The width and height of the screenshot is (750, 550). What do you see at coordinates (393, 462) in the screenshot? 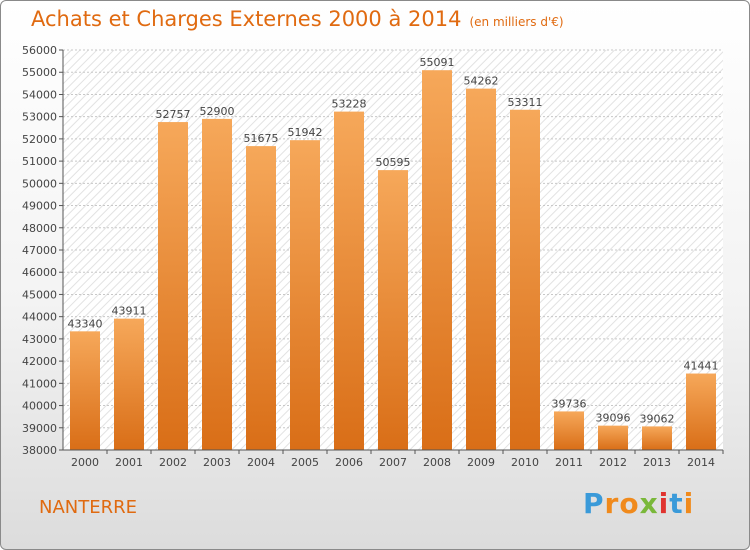
I see `x-tick-label: 2007` at bounding box center [393, 462].